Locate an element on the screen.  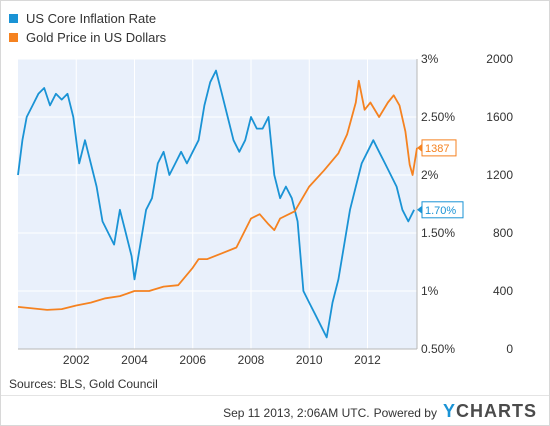
end-label-text: 1.70% is located at coordinates (440, 211).